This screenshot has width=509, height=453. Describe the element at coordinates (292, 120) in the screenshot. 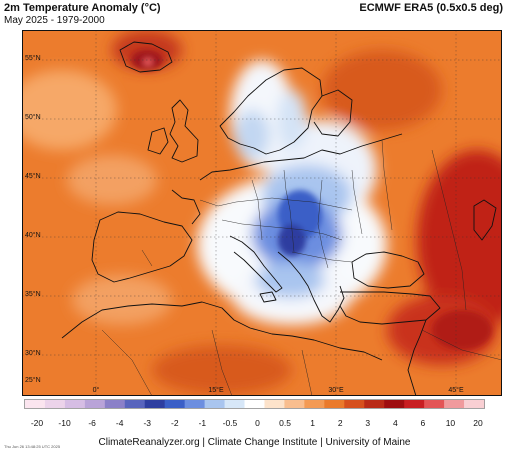

I see `sweden-light-blue` at that location.